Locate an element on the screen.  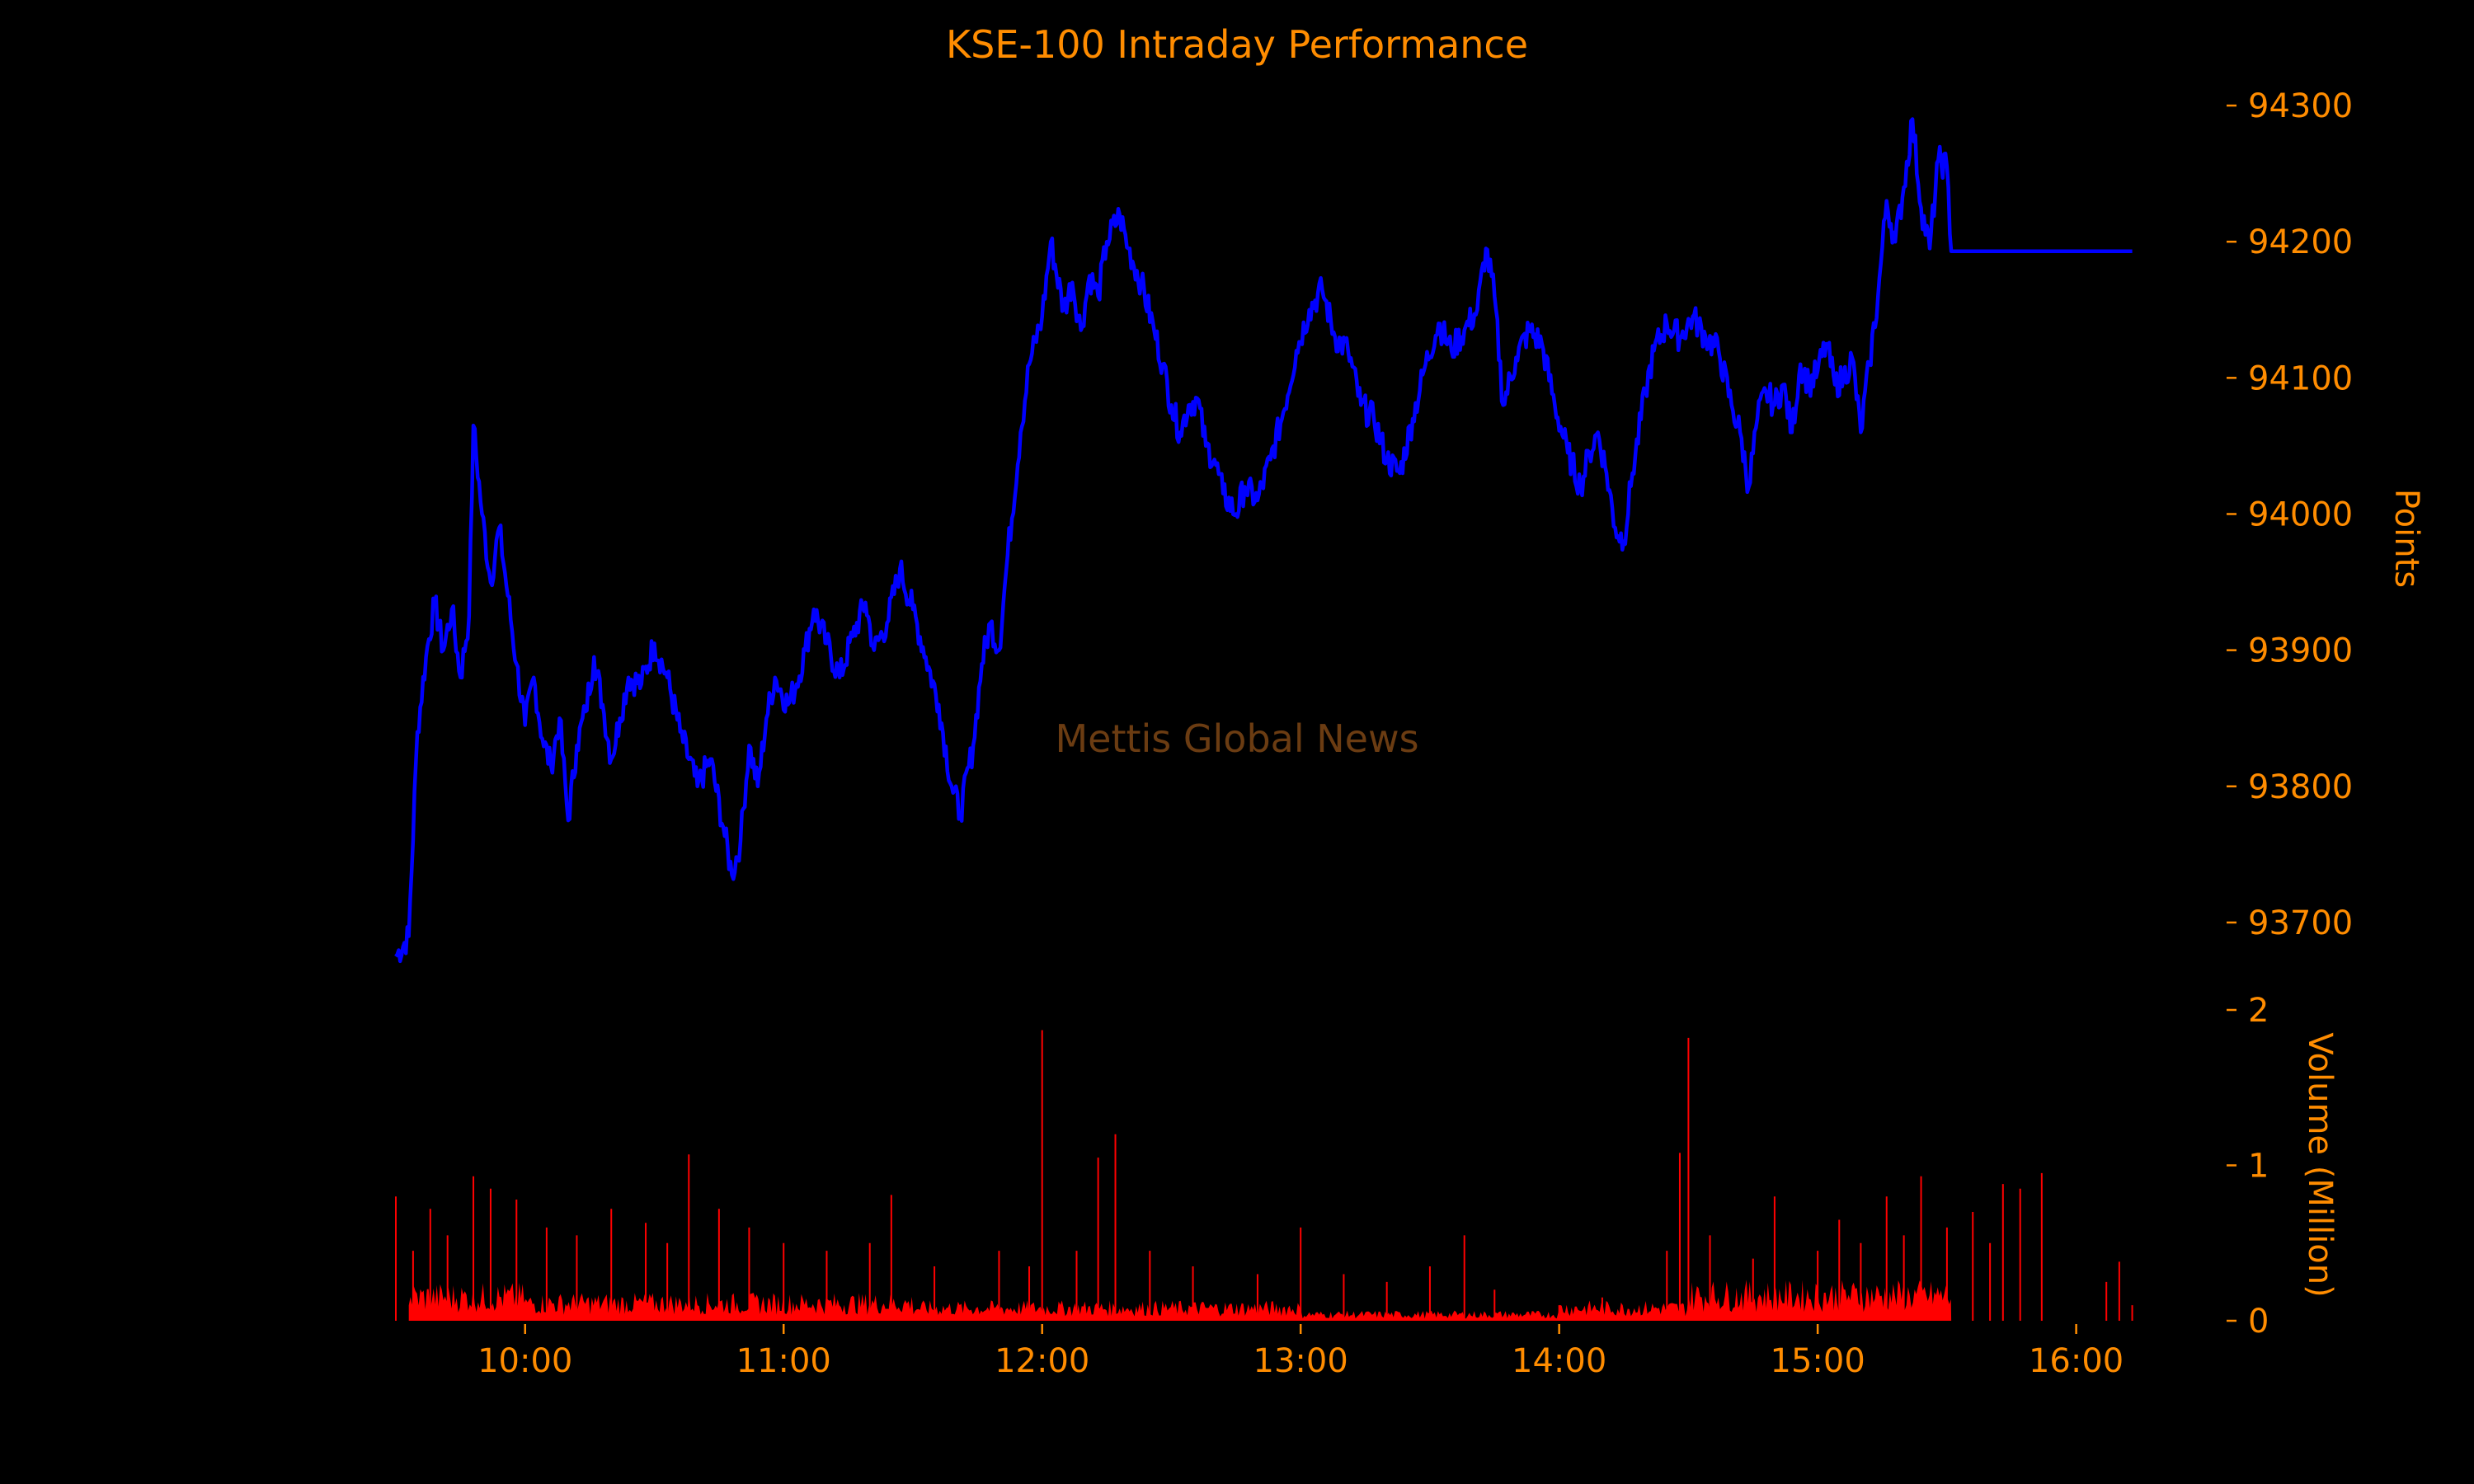
price-tick: 94200 is located at coordinates (2290, 242).